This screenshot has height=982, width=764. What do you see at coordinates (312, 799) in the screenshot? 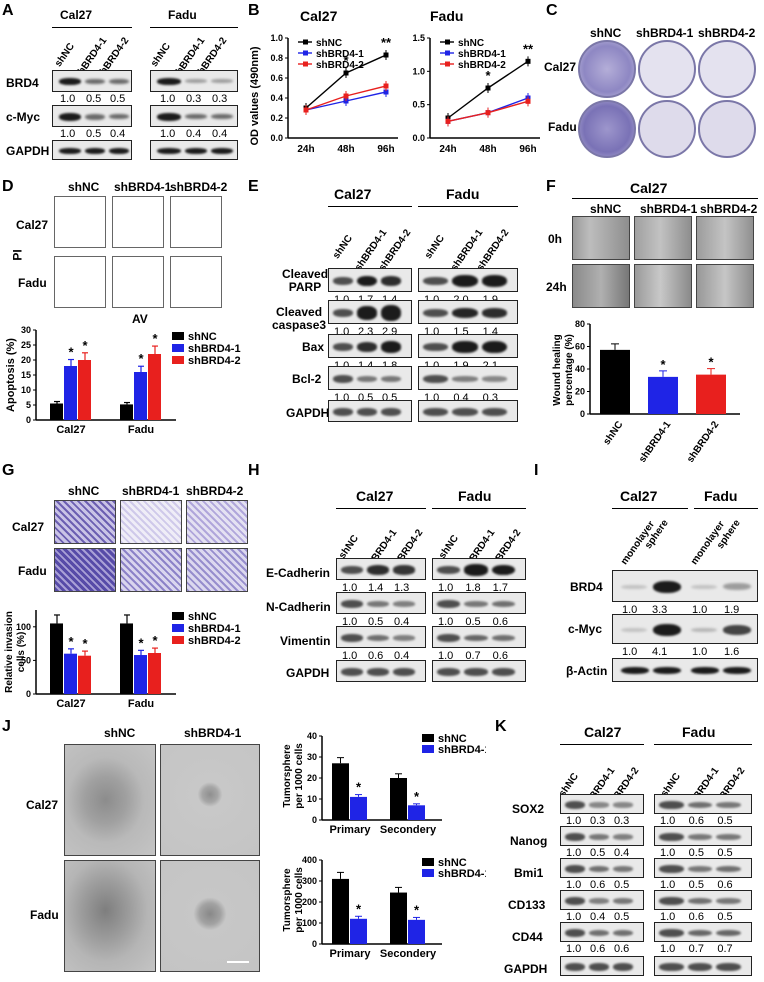
I see `j-ytick: 10` at bounding box center [312, 799].